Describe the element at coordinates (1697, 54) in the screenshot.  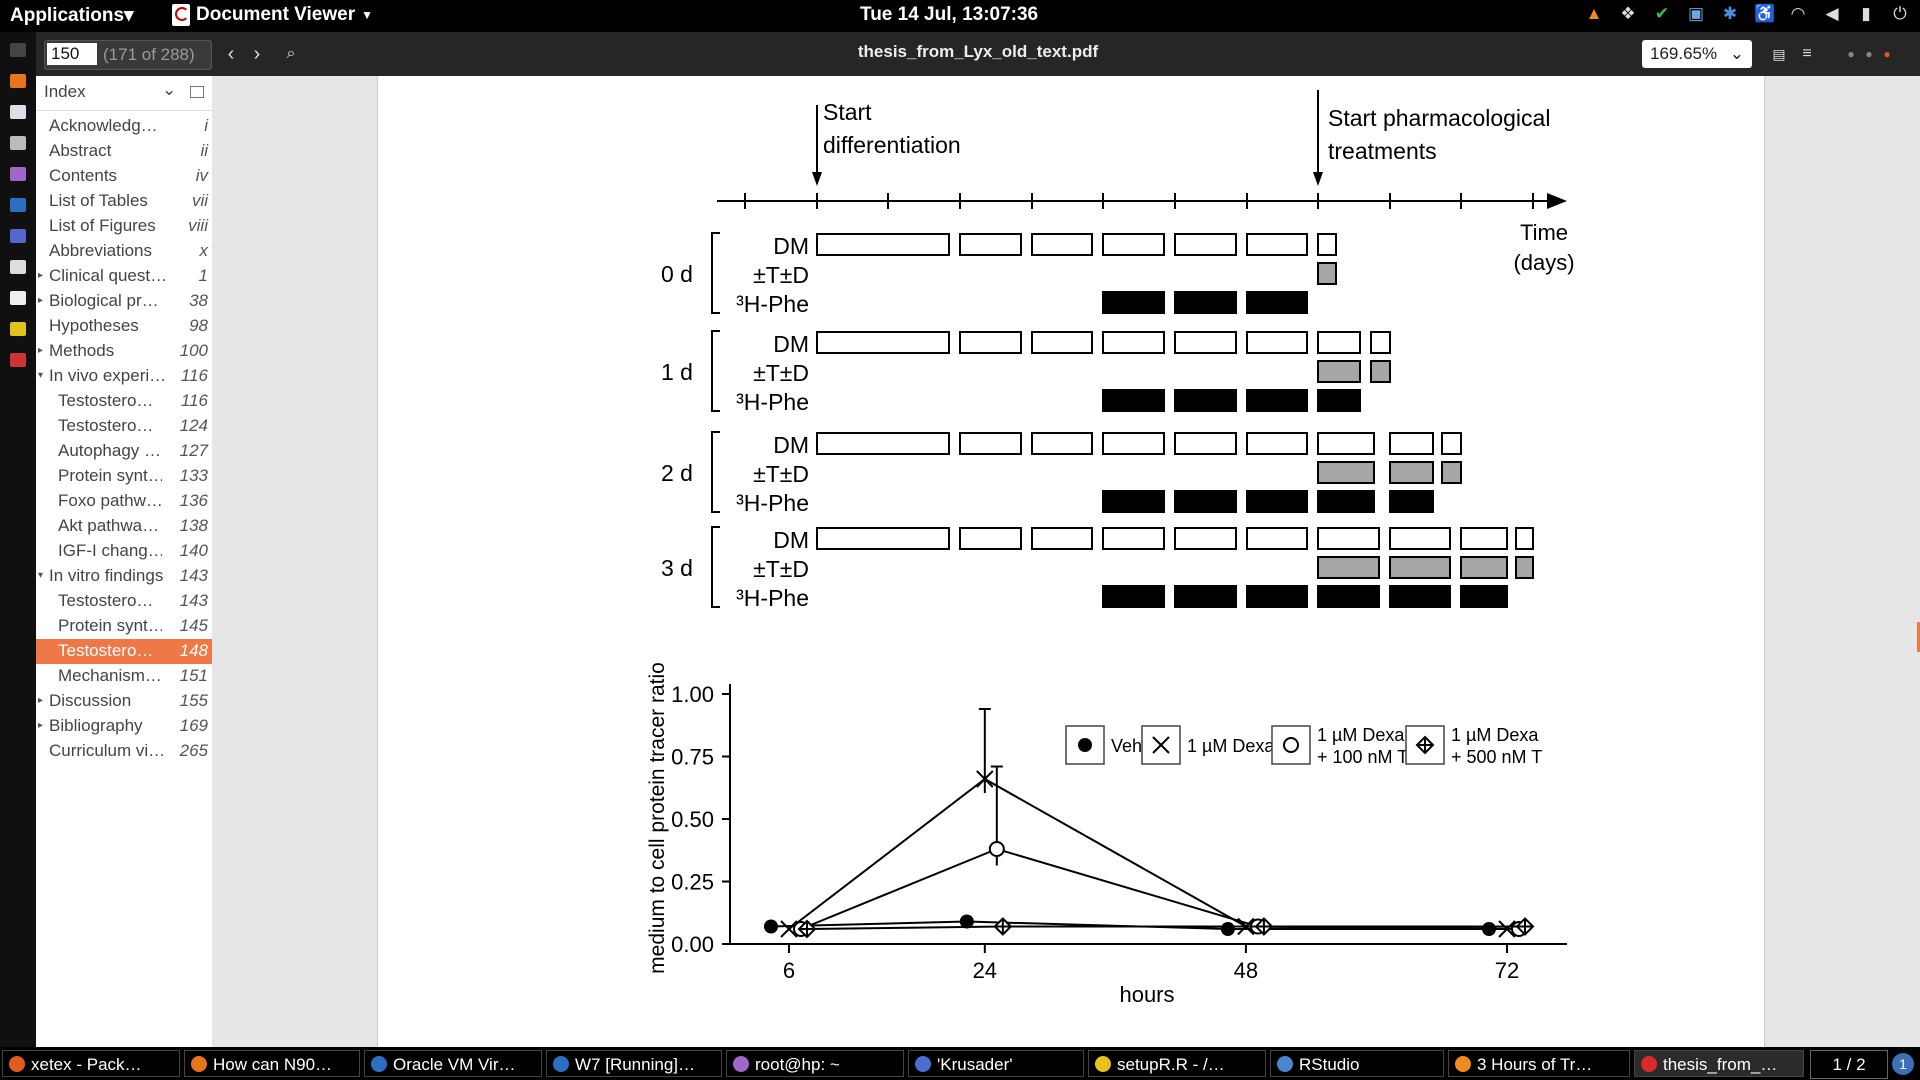
I see `zoom-selector: 169.65% ⌄` at that location.